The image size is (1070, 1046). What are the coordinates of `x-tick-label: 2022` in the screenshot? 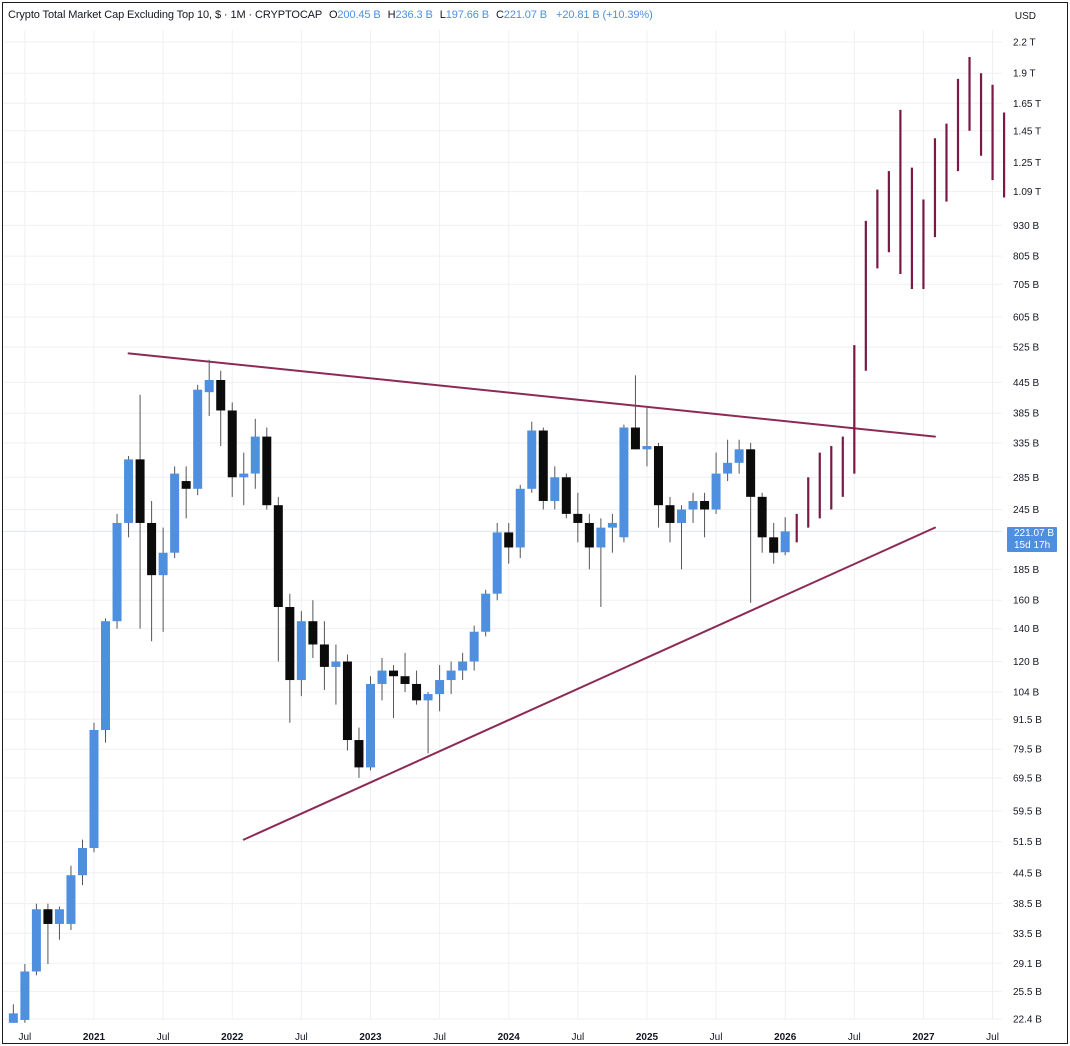 It's located at (232, 1037).